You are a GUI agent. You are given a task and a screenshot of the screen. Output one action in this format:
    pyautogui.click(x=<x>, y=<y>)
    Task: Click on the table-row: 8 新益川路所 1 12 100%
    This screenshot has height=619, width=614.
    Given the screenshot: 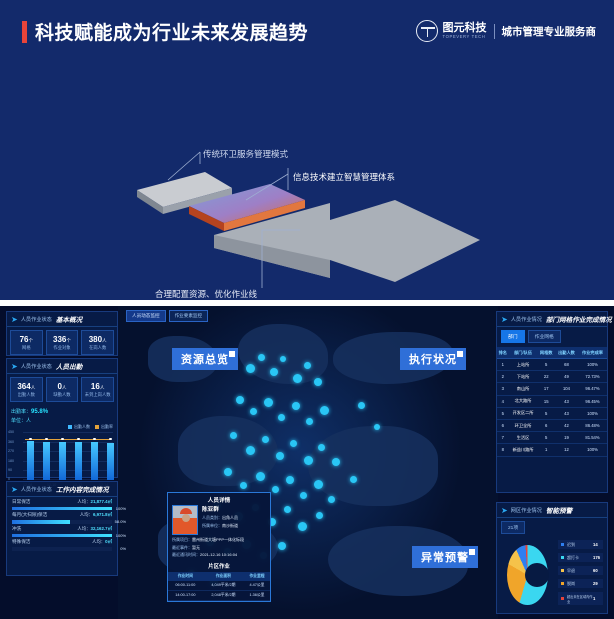 What is the action you would take?
    pyautogui.click(x=552, y=450)
    